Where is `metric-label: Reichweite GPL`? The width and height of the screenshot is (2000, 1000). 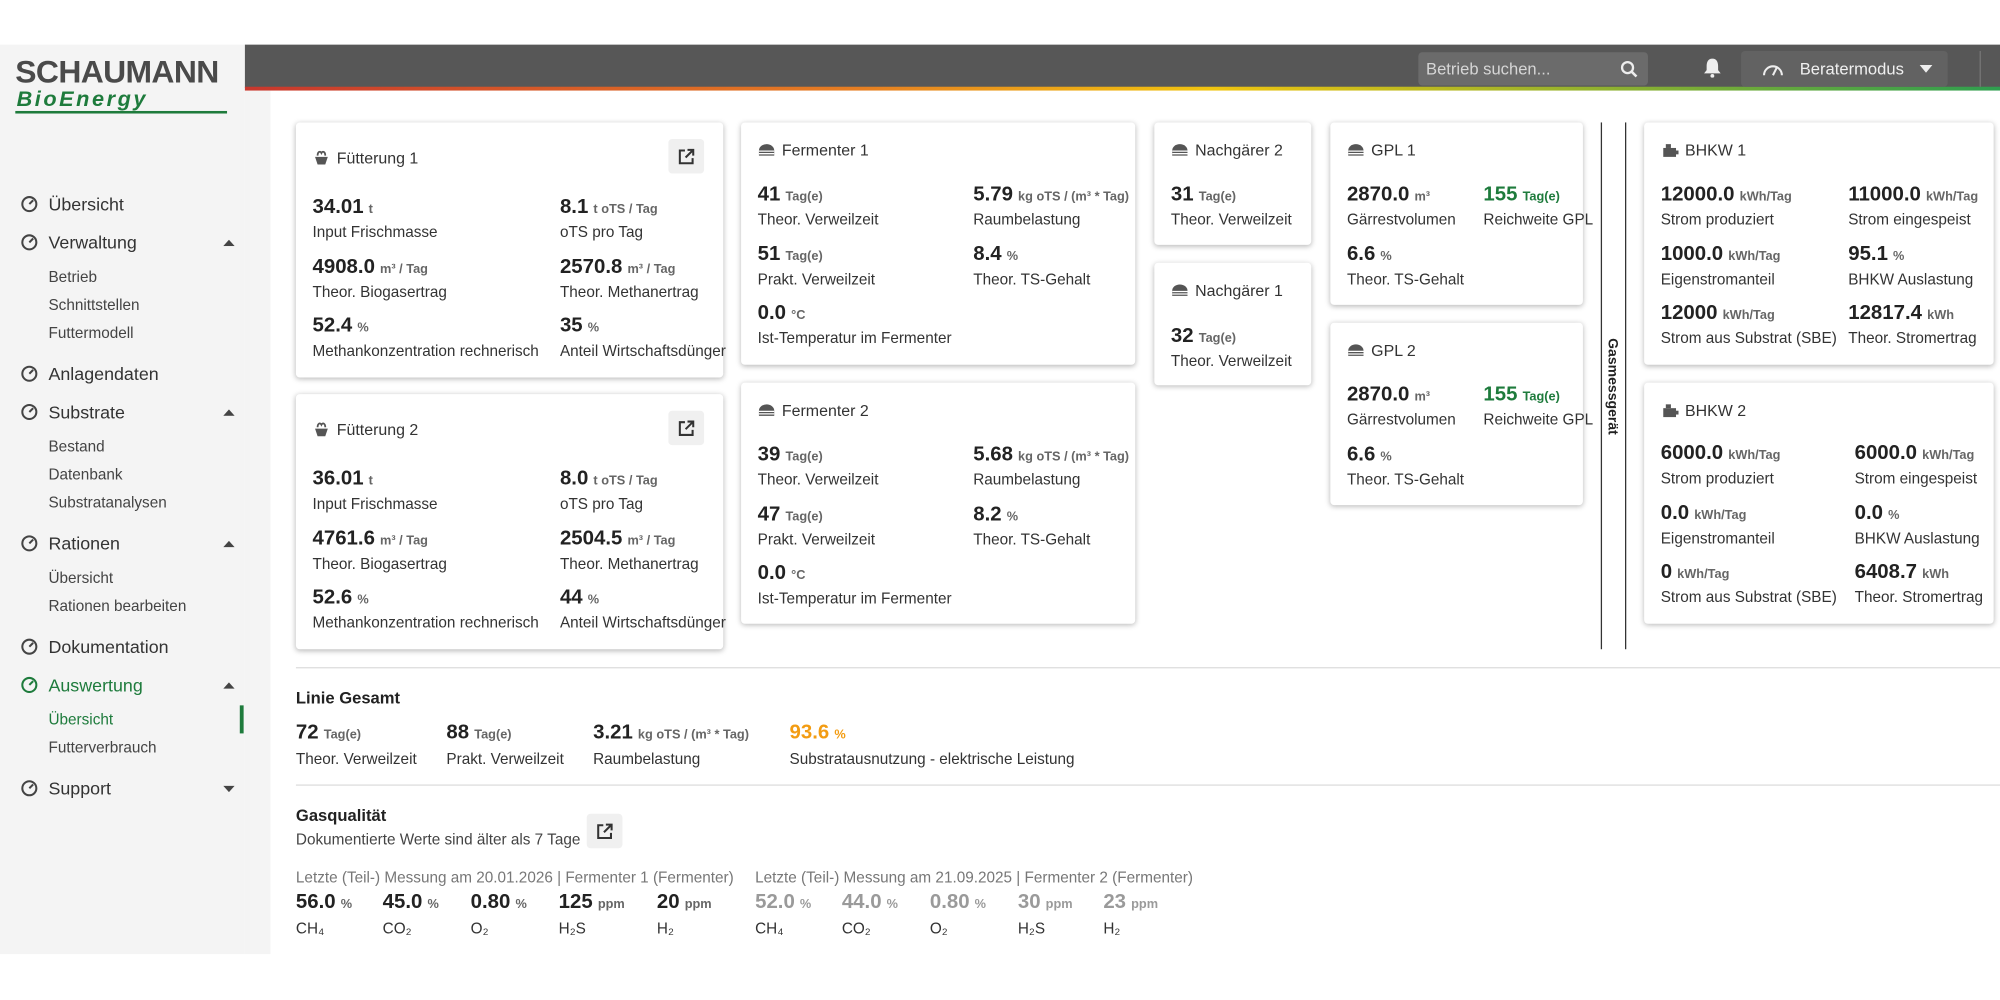
metric-label: Reichweite GPL is located at coordinates (1538, 419).